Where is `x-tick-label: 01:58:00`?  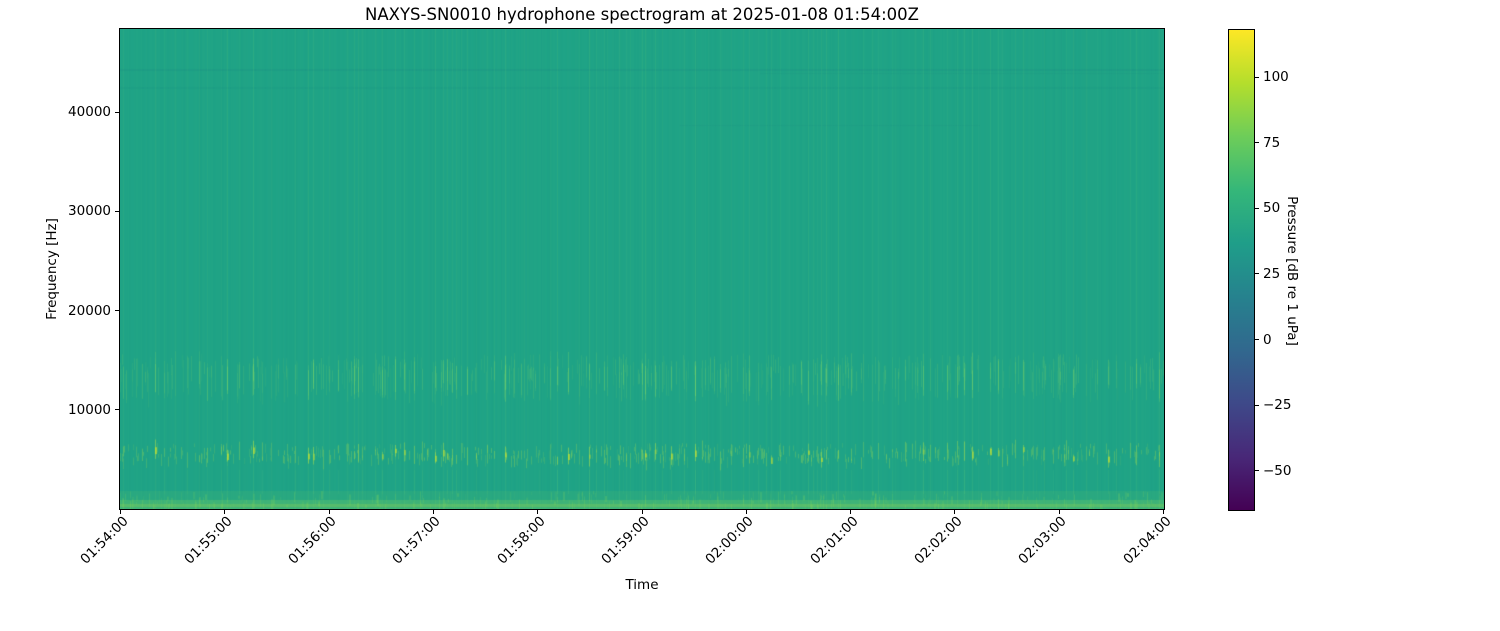 x-tick-label: 01:58:00 is located at coordinates (521, 540).